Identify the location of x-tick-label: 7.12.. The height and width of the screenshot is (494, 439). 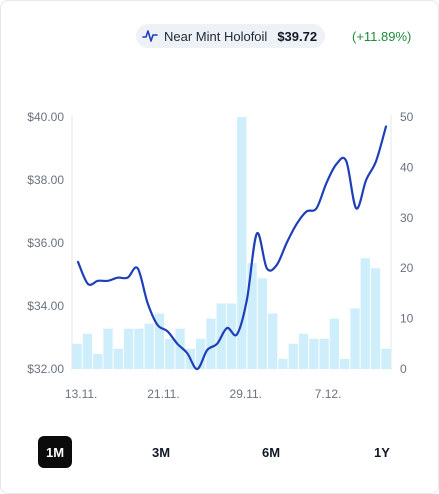
(328, 394).